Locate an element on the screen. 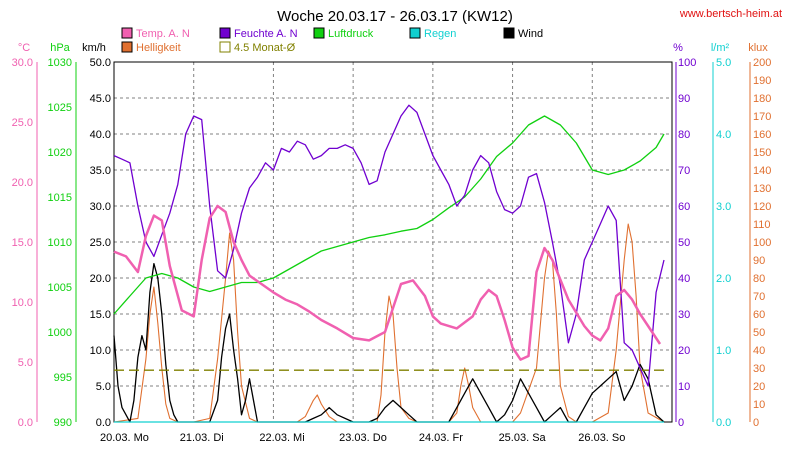  axis-tick-humidity: 30 is located at coordinates (684, 315).